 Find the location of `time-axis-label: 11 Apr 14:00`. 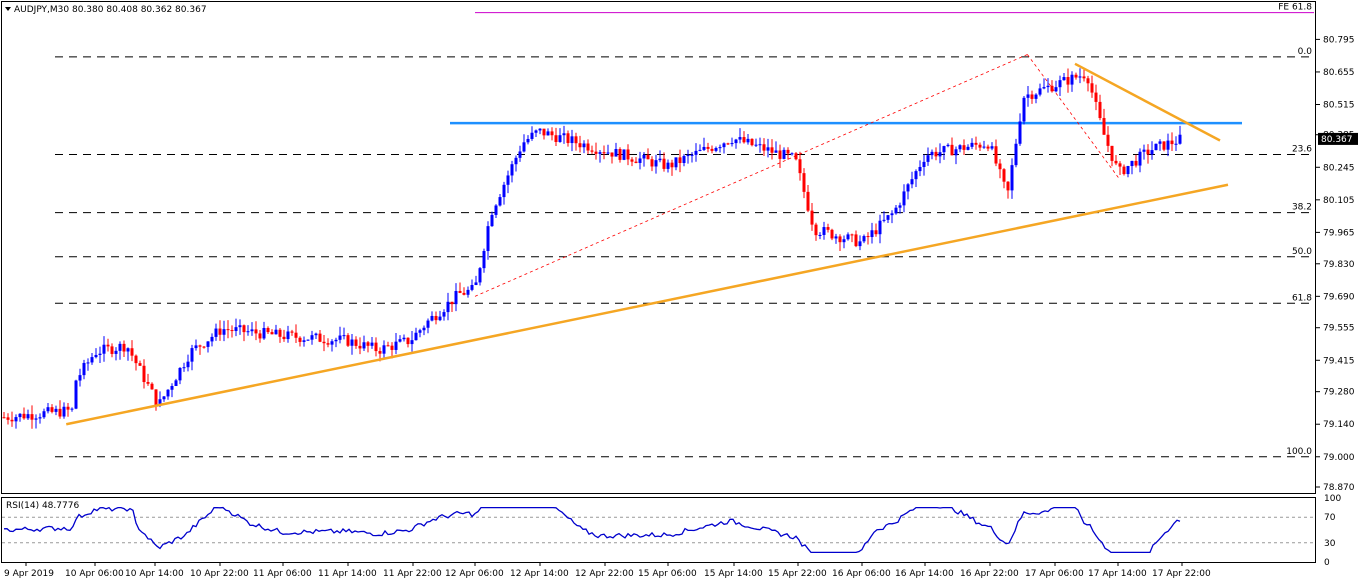

time-axis-label: 11 Apr 14:00 is located at coordinates (347, 574).